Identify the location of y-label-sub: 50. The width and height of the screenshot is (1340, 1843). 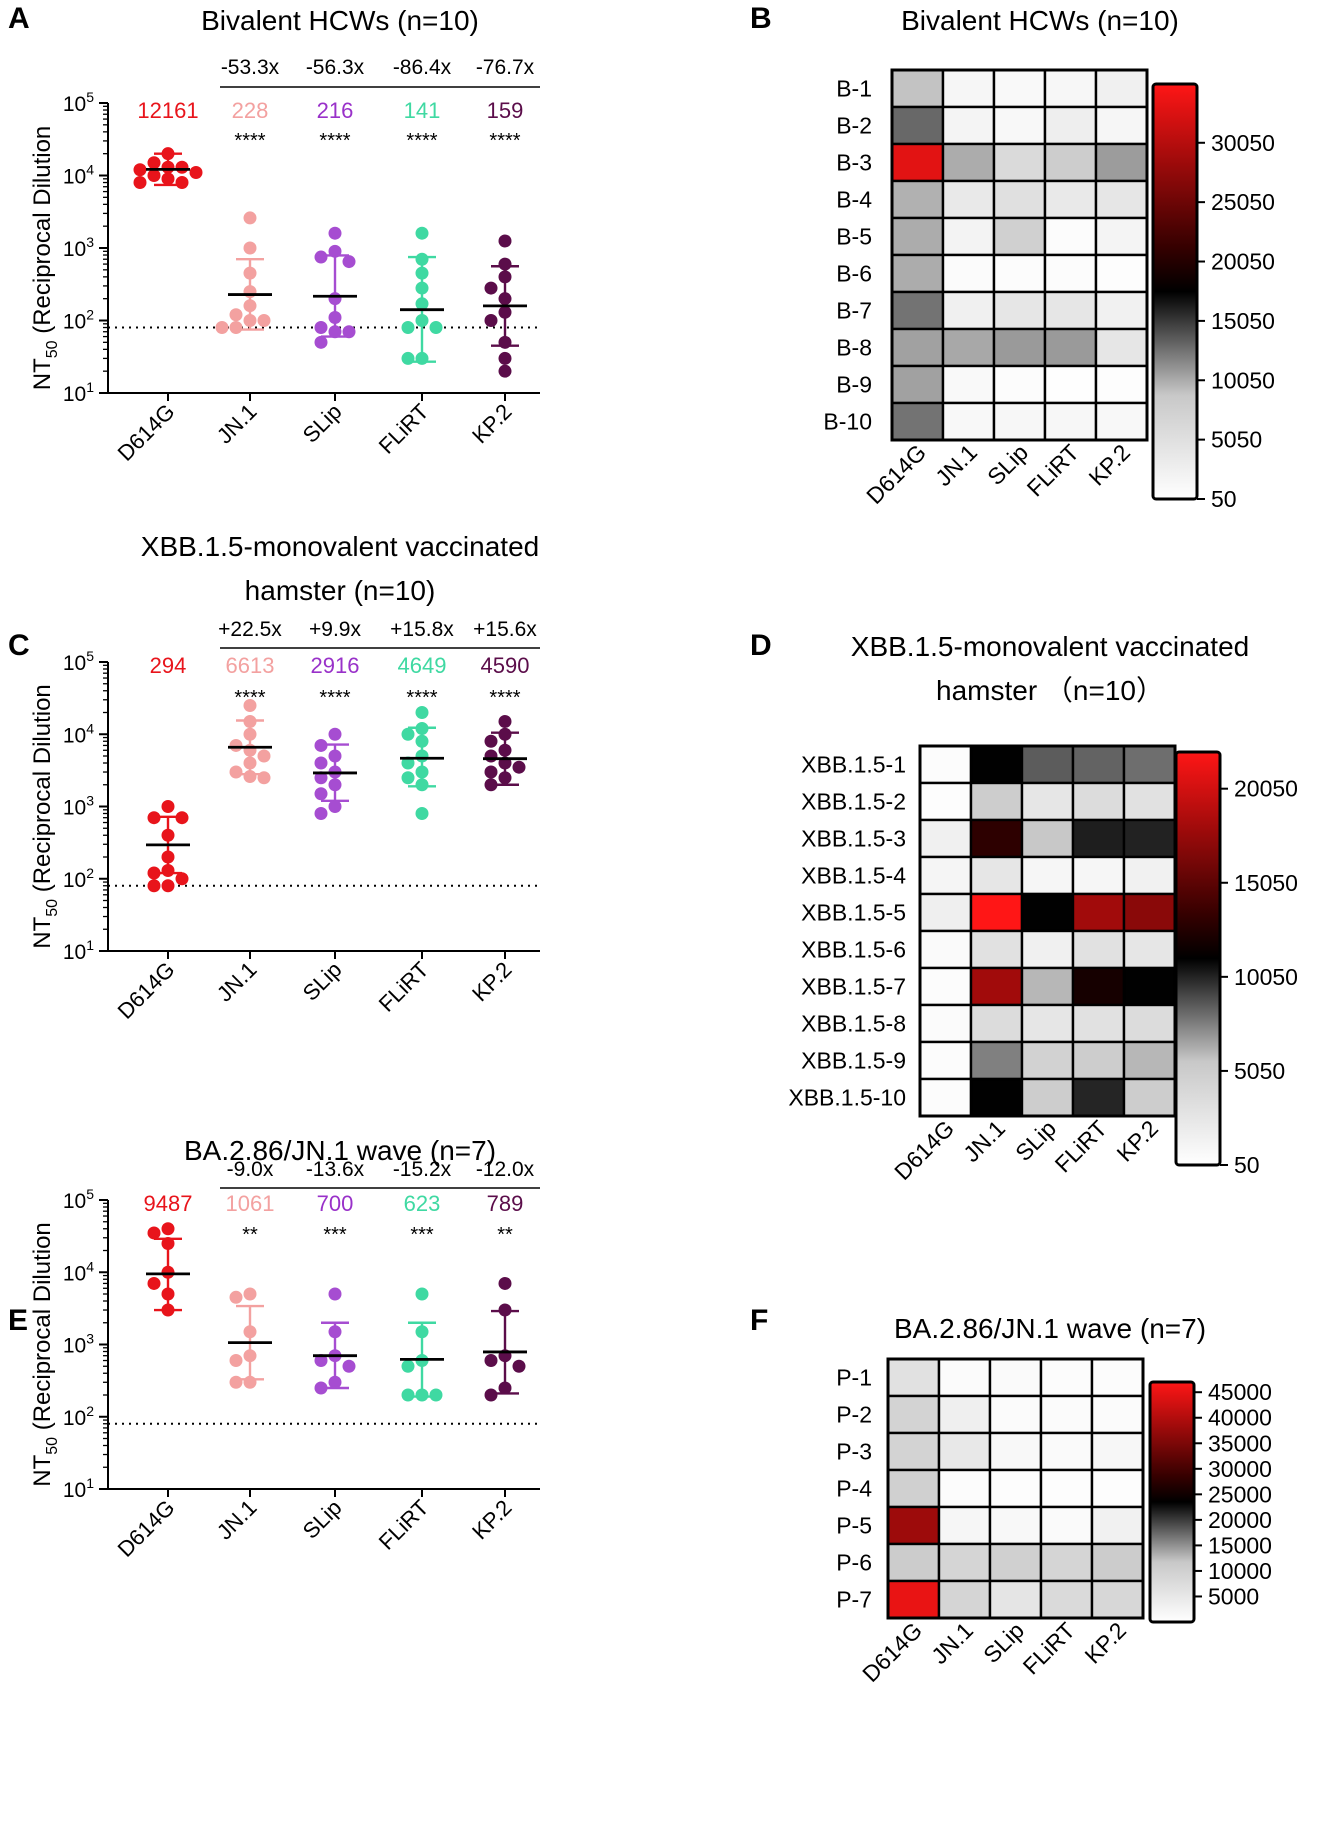
(52, 1446).